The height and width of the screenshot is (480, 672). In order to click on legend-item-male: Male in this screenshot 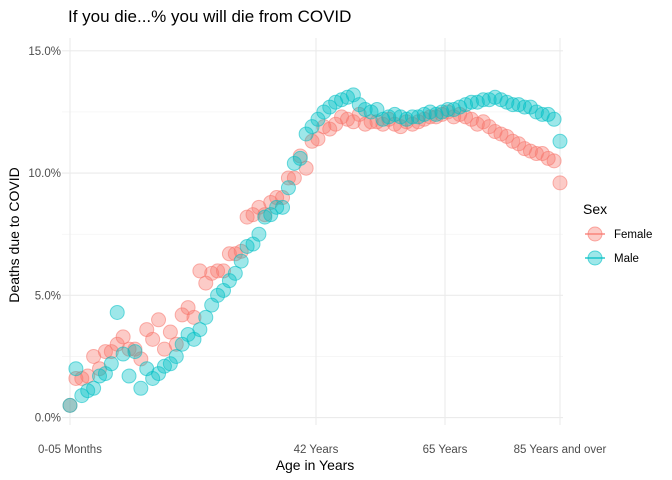, I will do `click(612, 258)`.